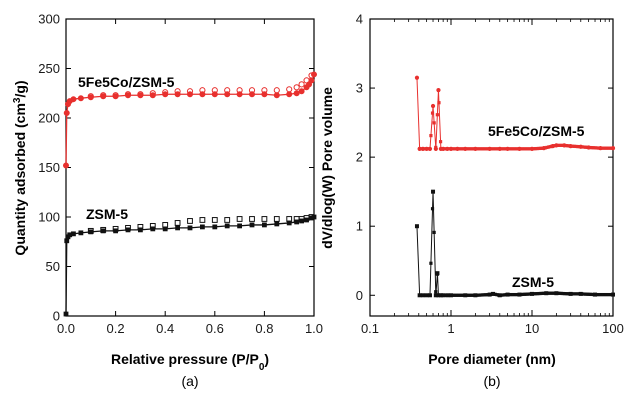 Image resolution: width=626 pixels, height=393 pixels. I want to click on panel-a-y-tick-label: 200, so click(49, 118).